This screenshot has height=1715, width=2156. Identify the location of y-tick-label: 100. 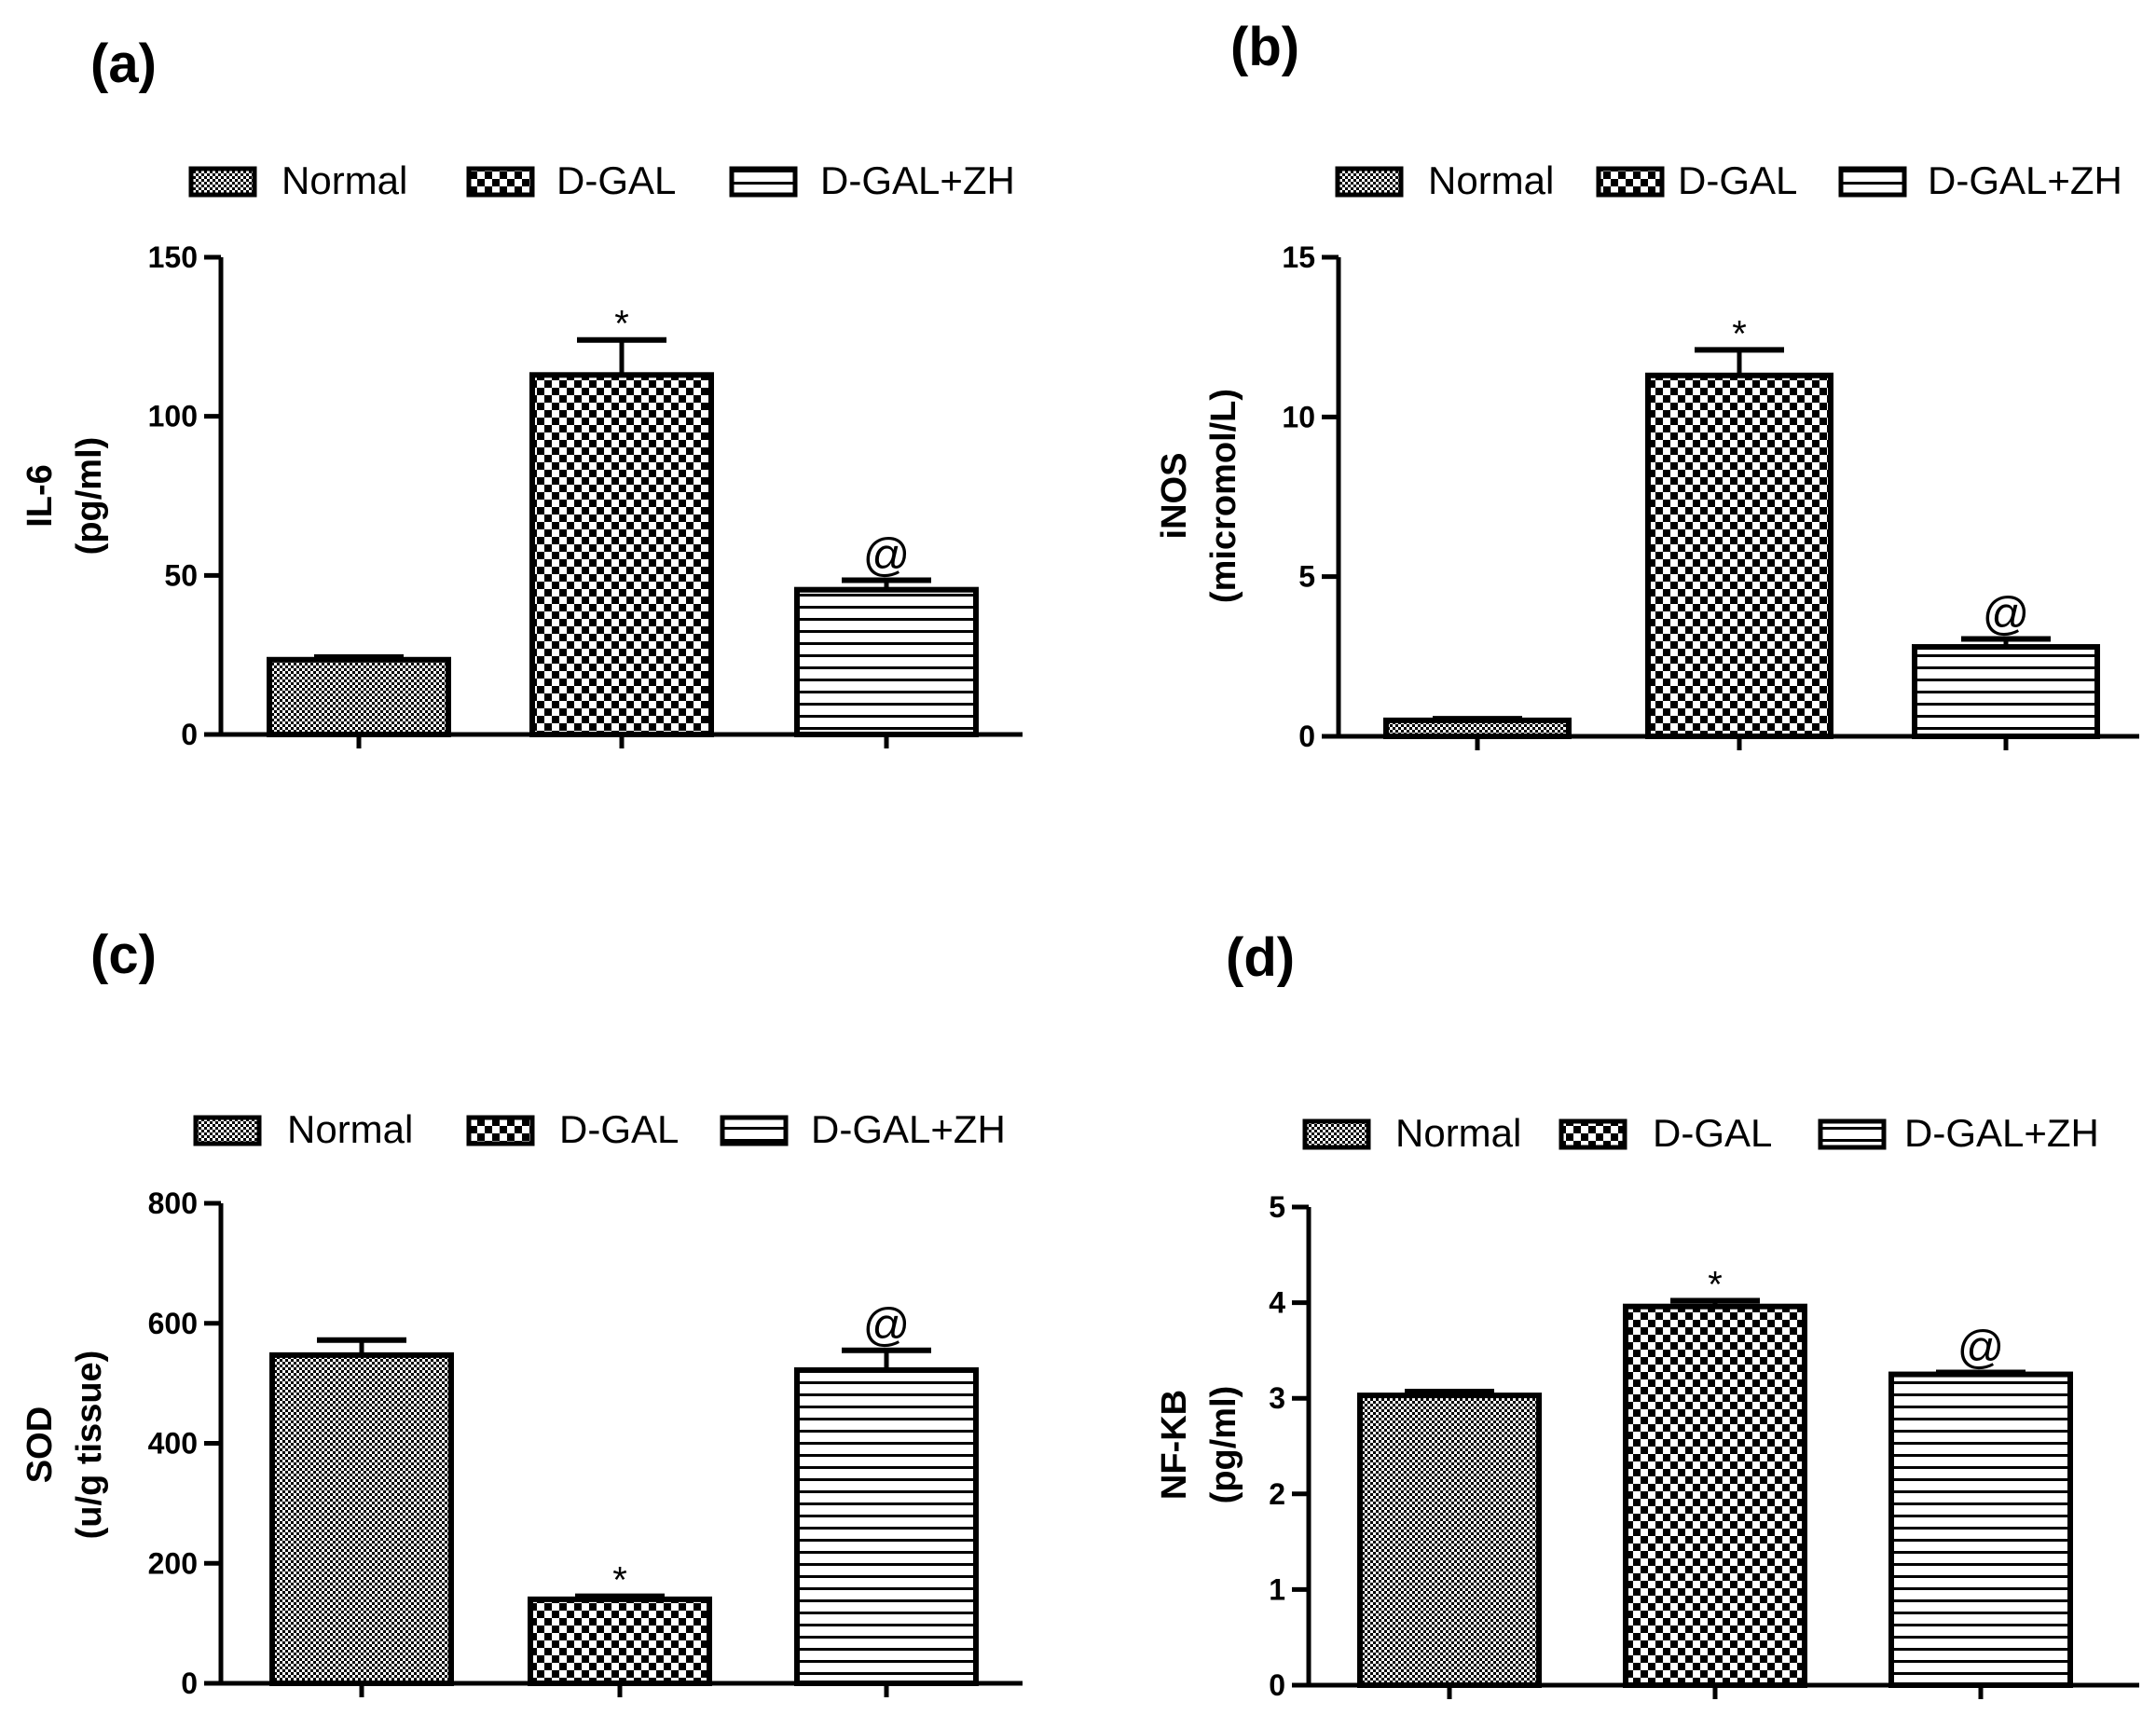
(173, 416).